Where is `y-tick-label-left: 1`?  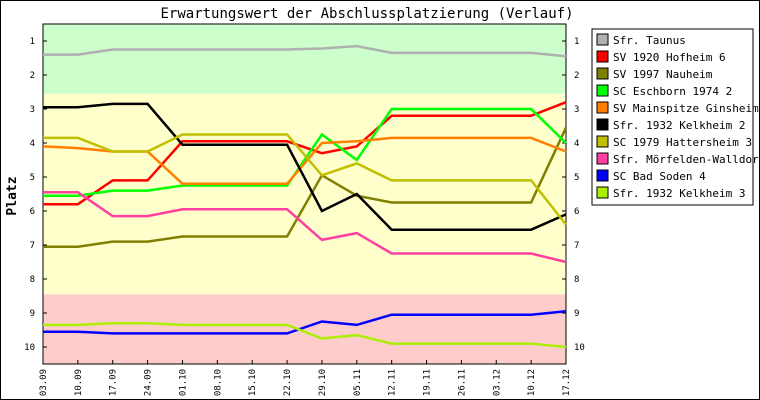
y-tick-label-left: 1 is located at coordinates (32, 42).